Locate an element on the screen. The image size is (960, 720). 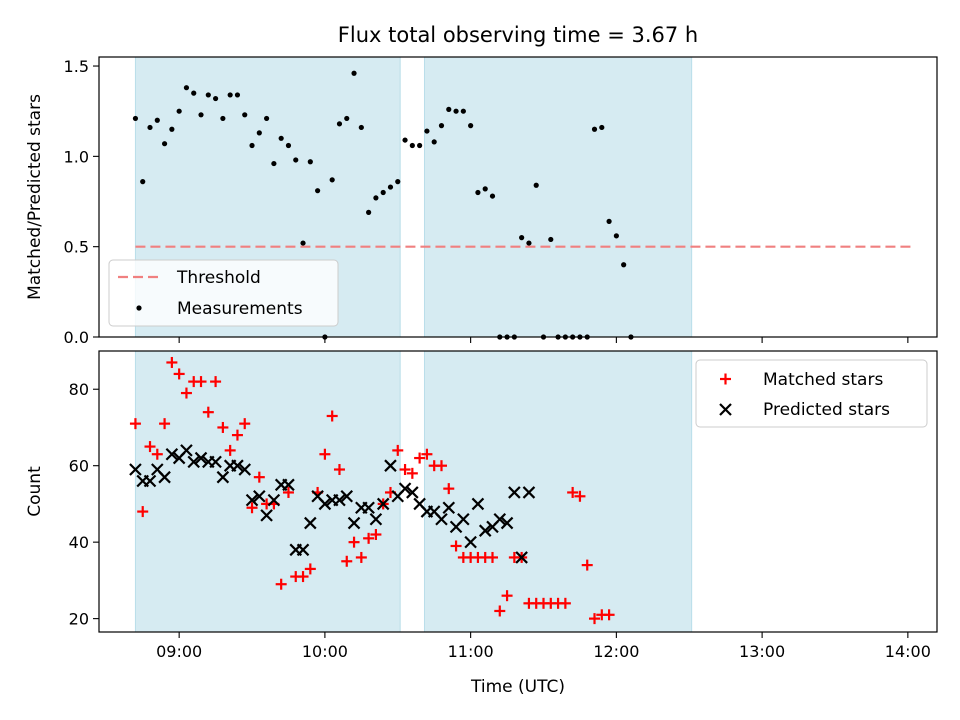
x-axis-label: Time (UTC) is located at coordinates (517, 687).